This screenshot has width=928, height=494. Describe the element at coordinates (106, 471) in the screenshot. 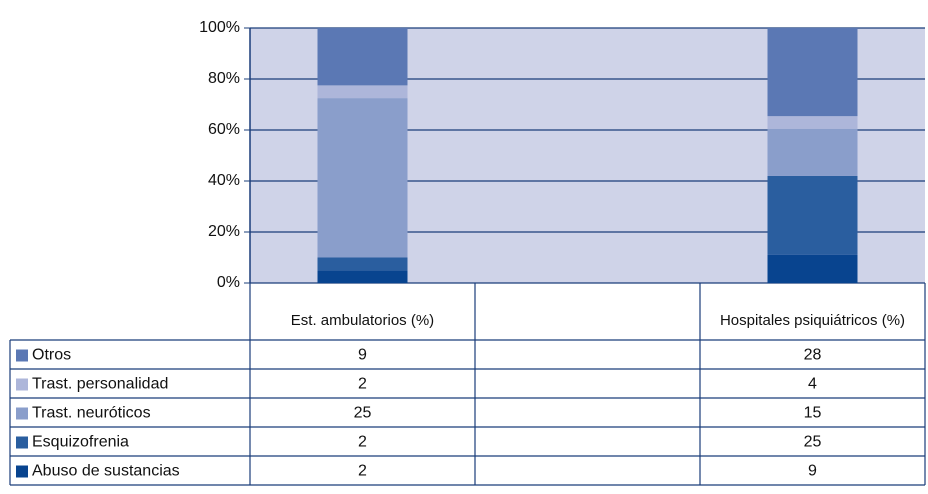

I see `legend-label: Abuso de sustancias` at that location.